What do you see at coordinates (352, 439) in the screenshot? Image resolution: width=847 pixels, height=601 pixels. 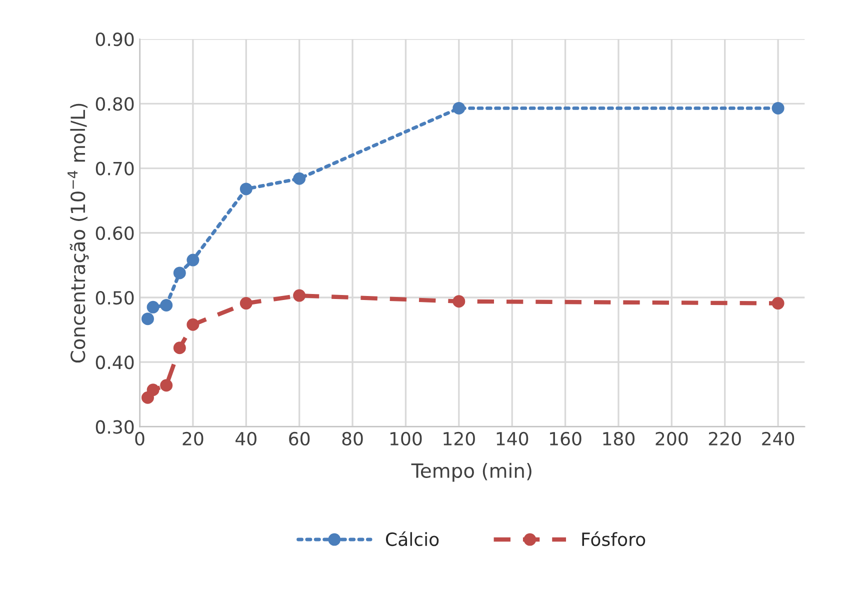 I see `x-tick-label: 80` at bounding box center [352, 439].